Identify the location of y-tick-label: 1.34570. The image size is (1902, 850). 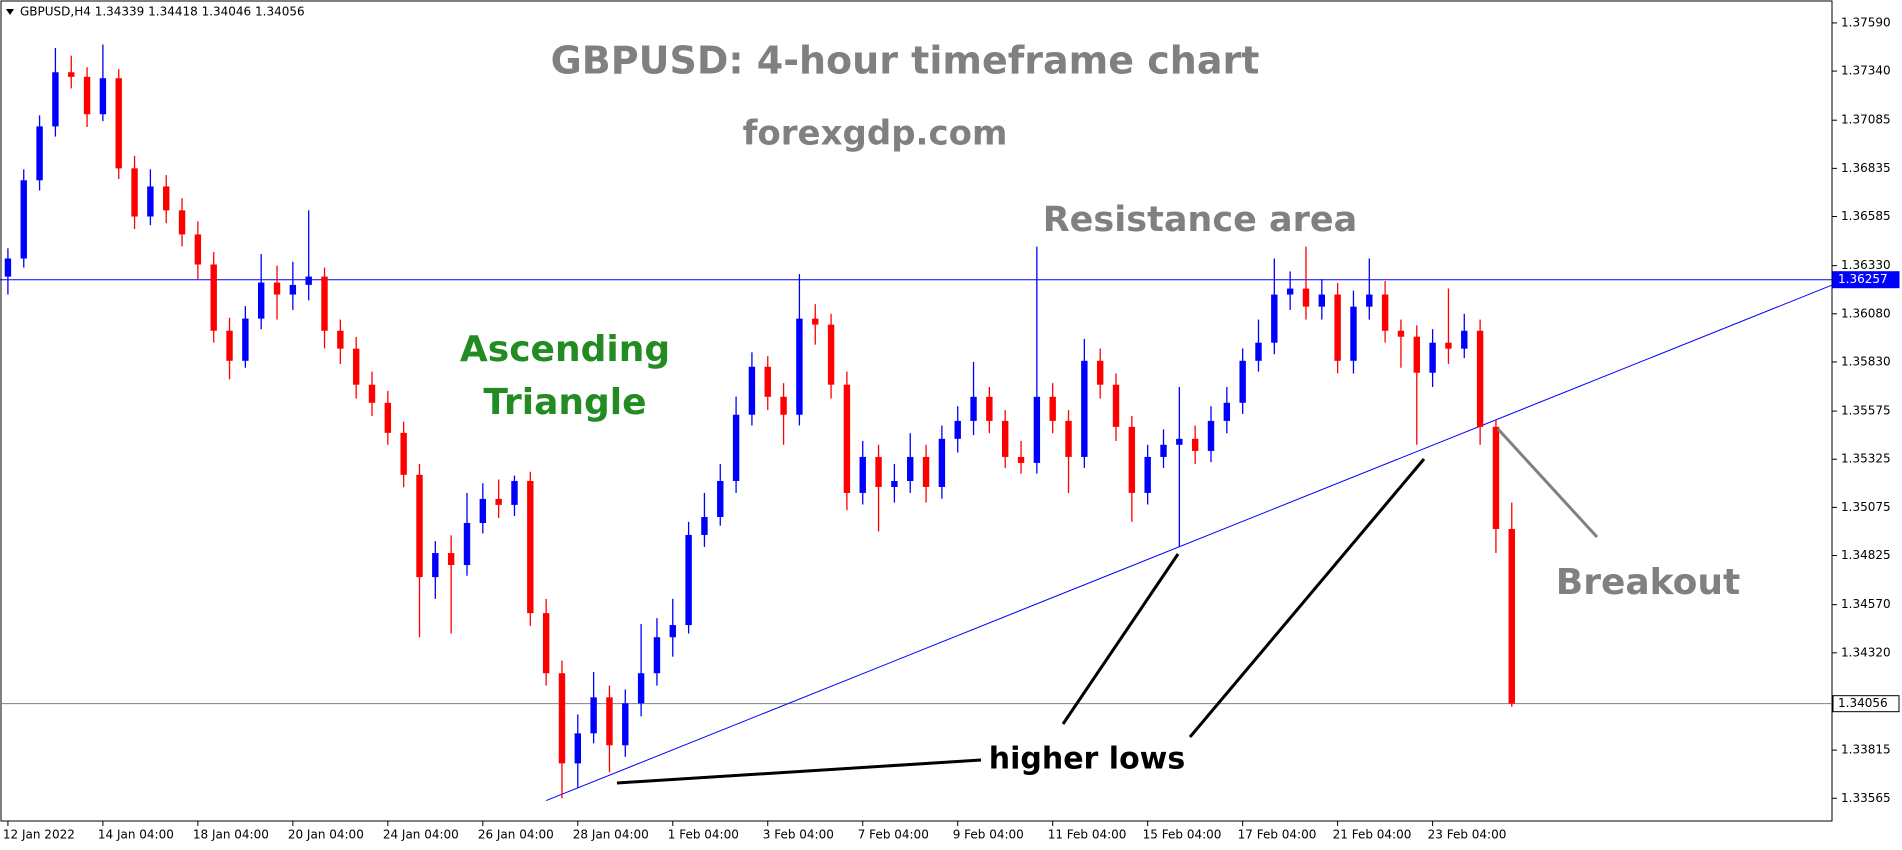
(1866, 604).